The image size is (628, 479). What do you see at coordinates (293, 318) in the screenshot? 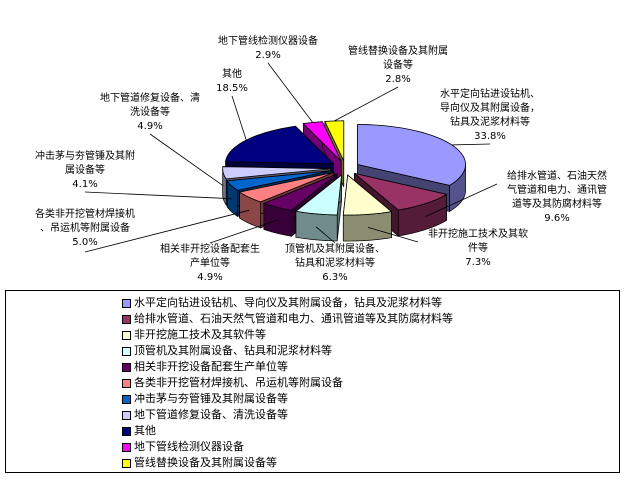
I see `legend-label: 给排水管道、石油天然气管道和电力、通讯管道等及其防腐材料等` at bounding box center [293, 318].